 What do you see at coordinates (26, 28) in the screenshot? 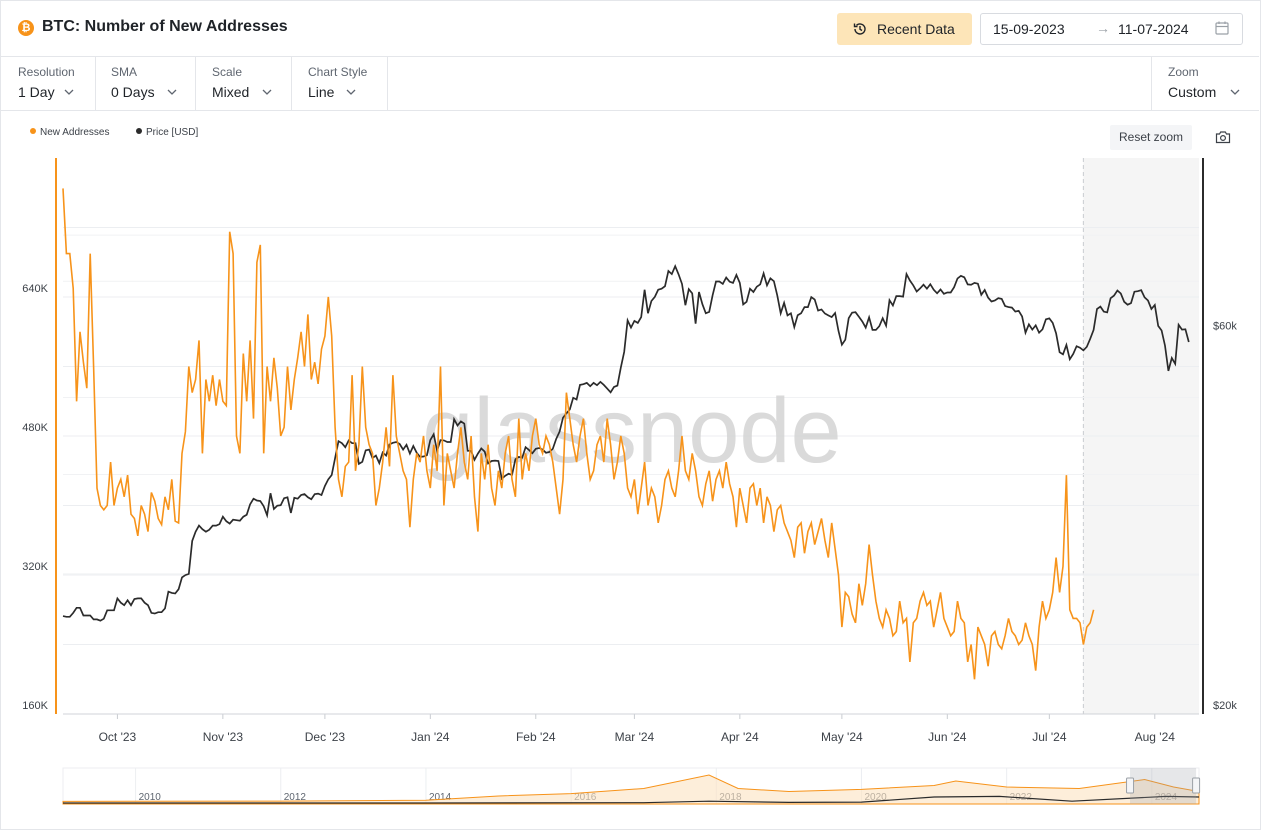
I see `bitcoin-icon: ₿` at bounding box center [26, 28].